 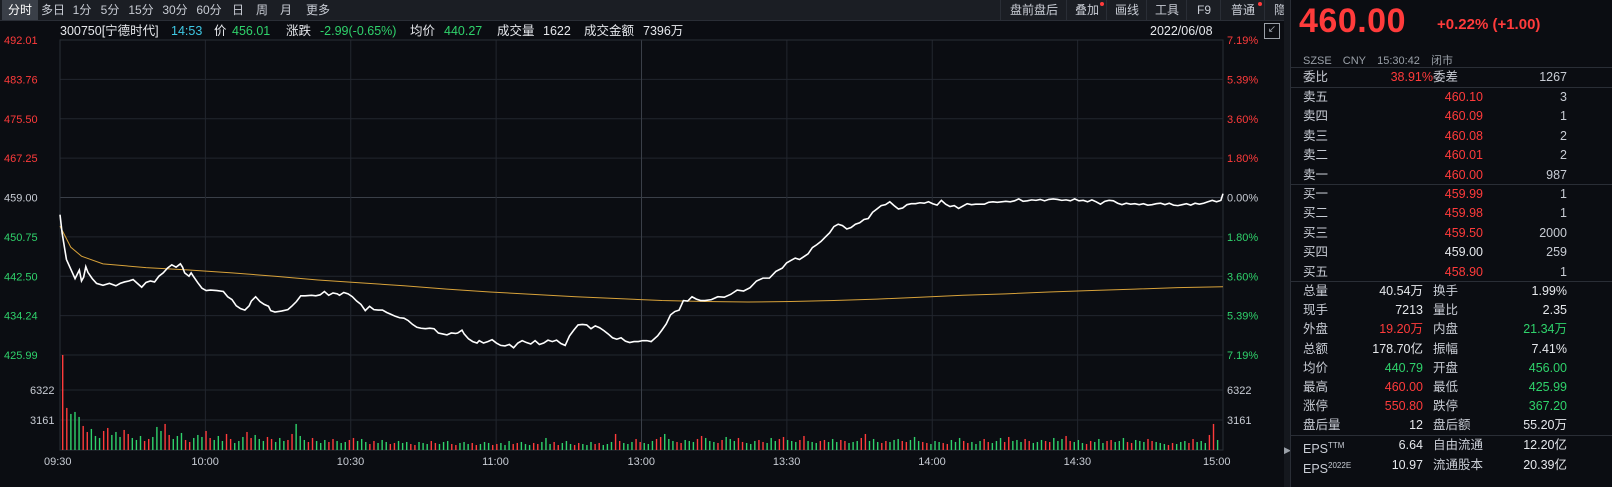 What do you see at coordinates (285, 10) in the screenshot?
I see `tab-period-9: 月` at bounding box center [285, 10].